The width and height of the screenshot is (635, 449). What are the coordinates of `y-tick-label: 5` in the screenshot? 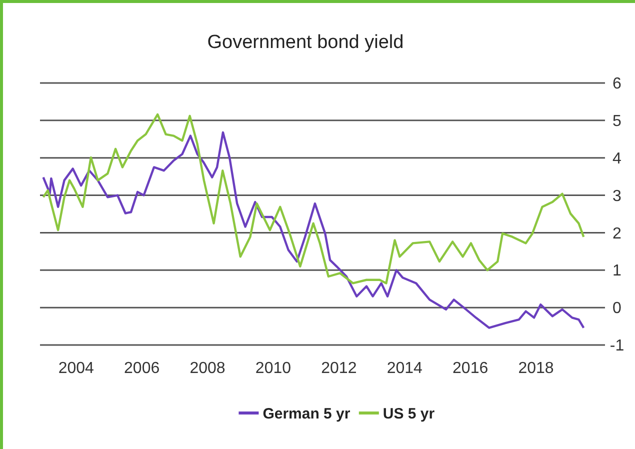 It's located at (617, 121).